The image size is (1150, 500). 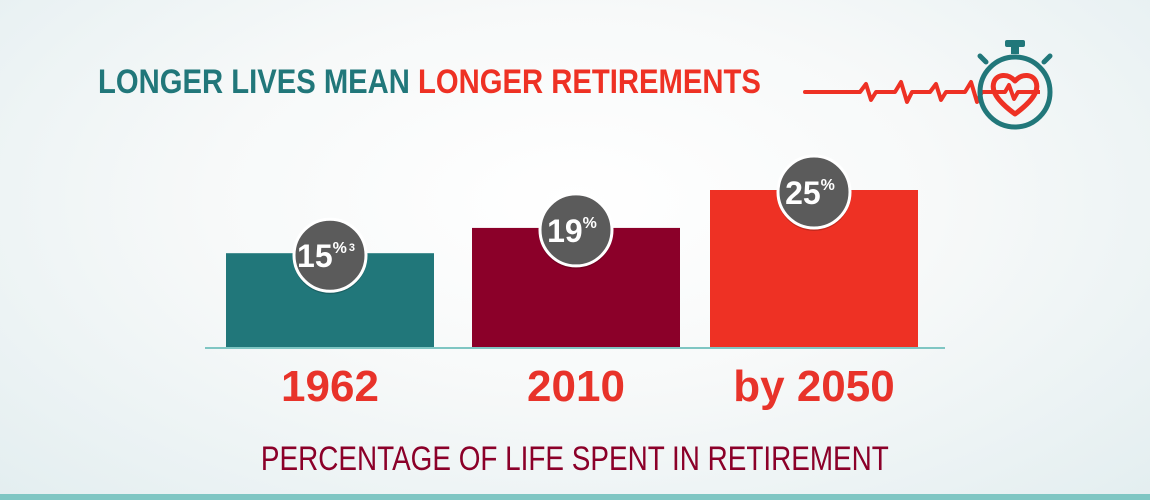 What do you see at coordinates (576, 386) in the screenshot?
I see `category-label-2010: 2010` at bounding box center [576, 386].